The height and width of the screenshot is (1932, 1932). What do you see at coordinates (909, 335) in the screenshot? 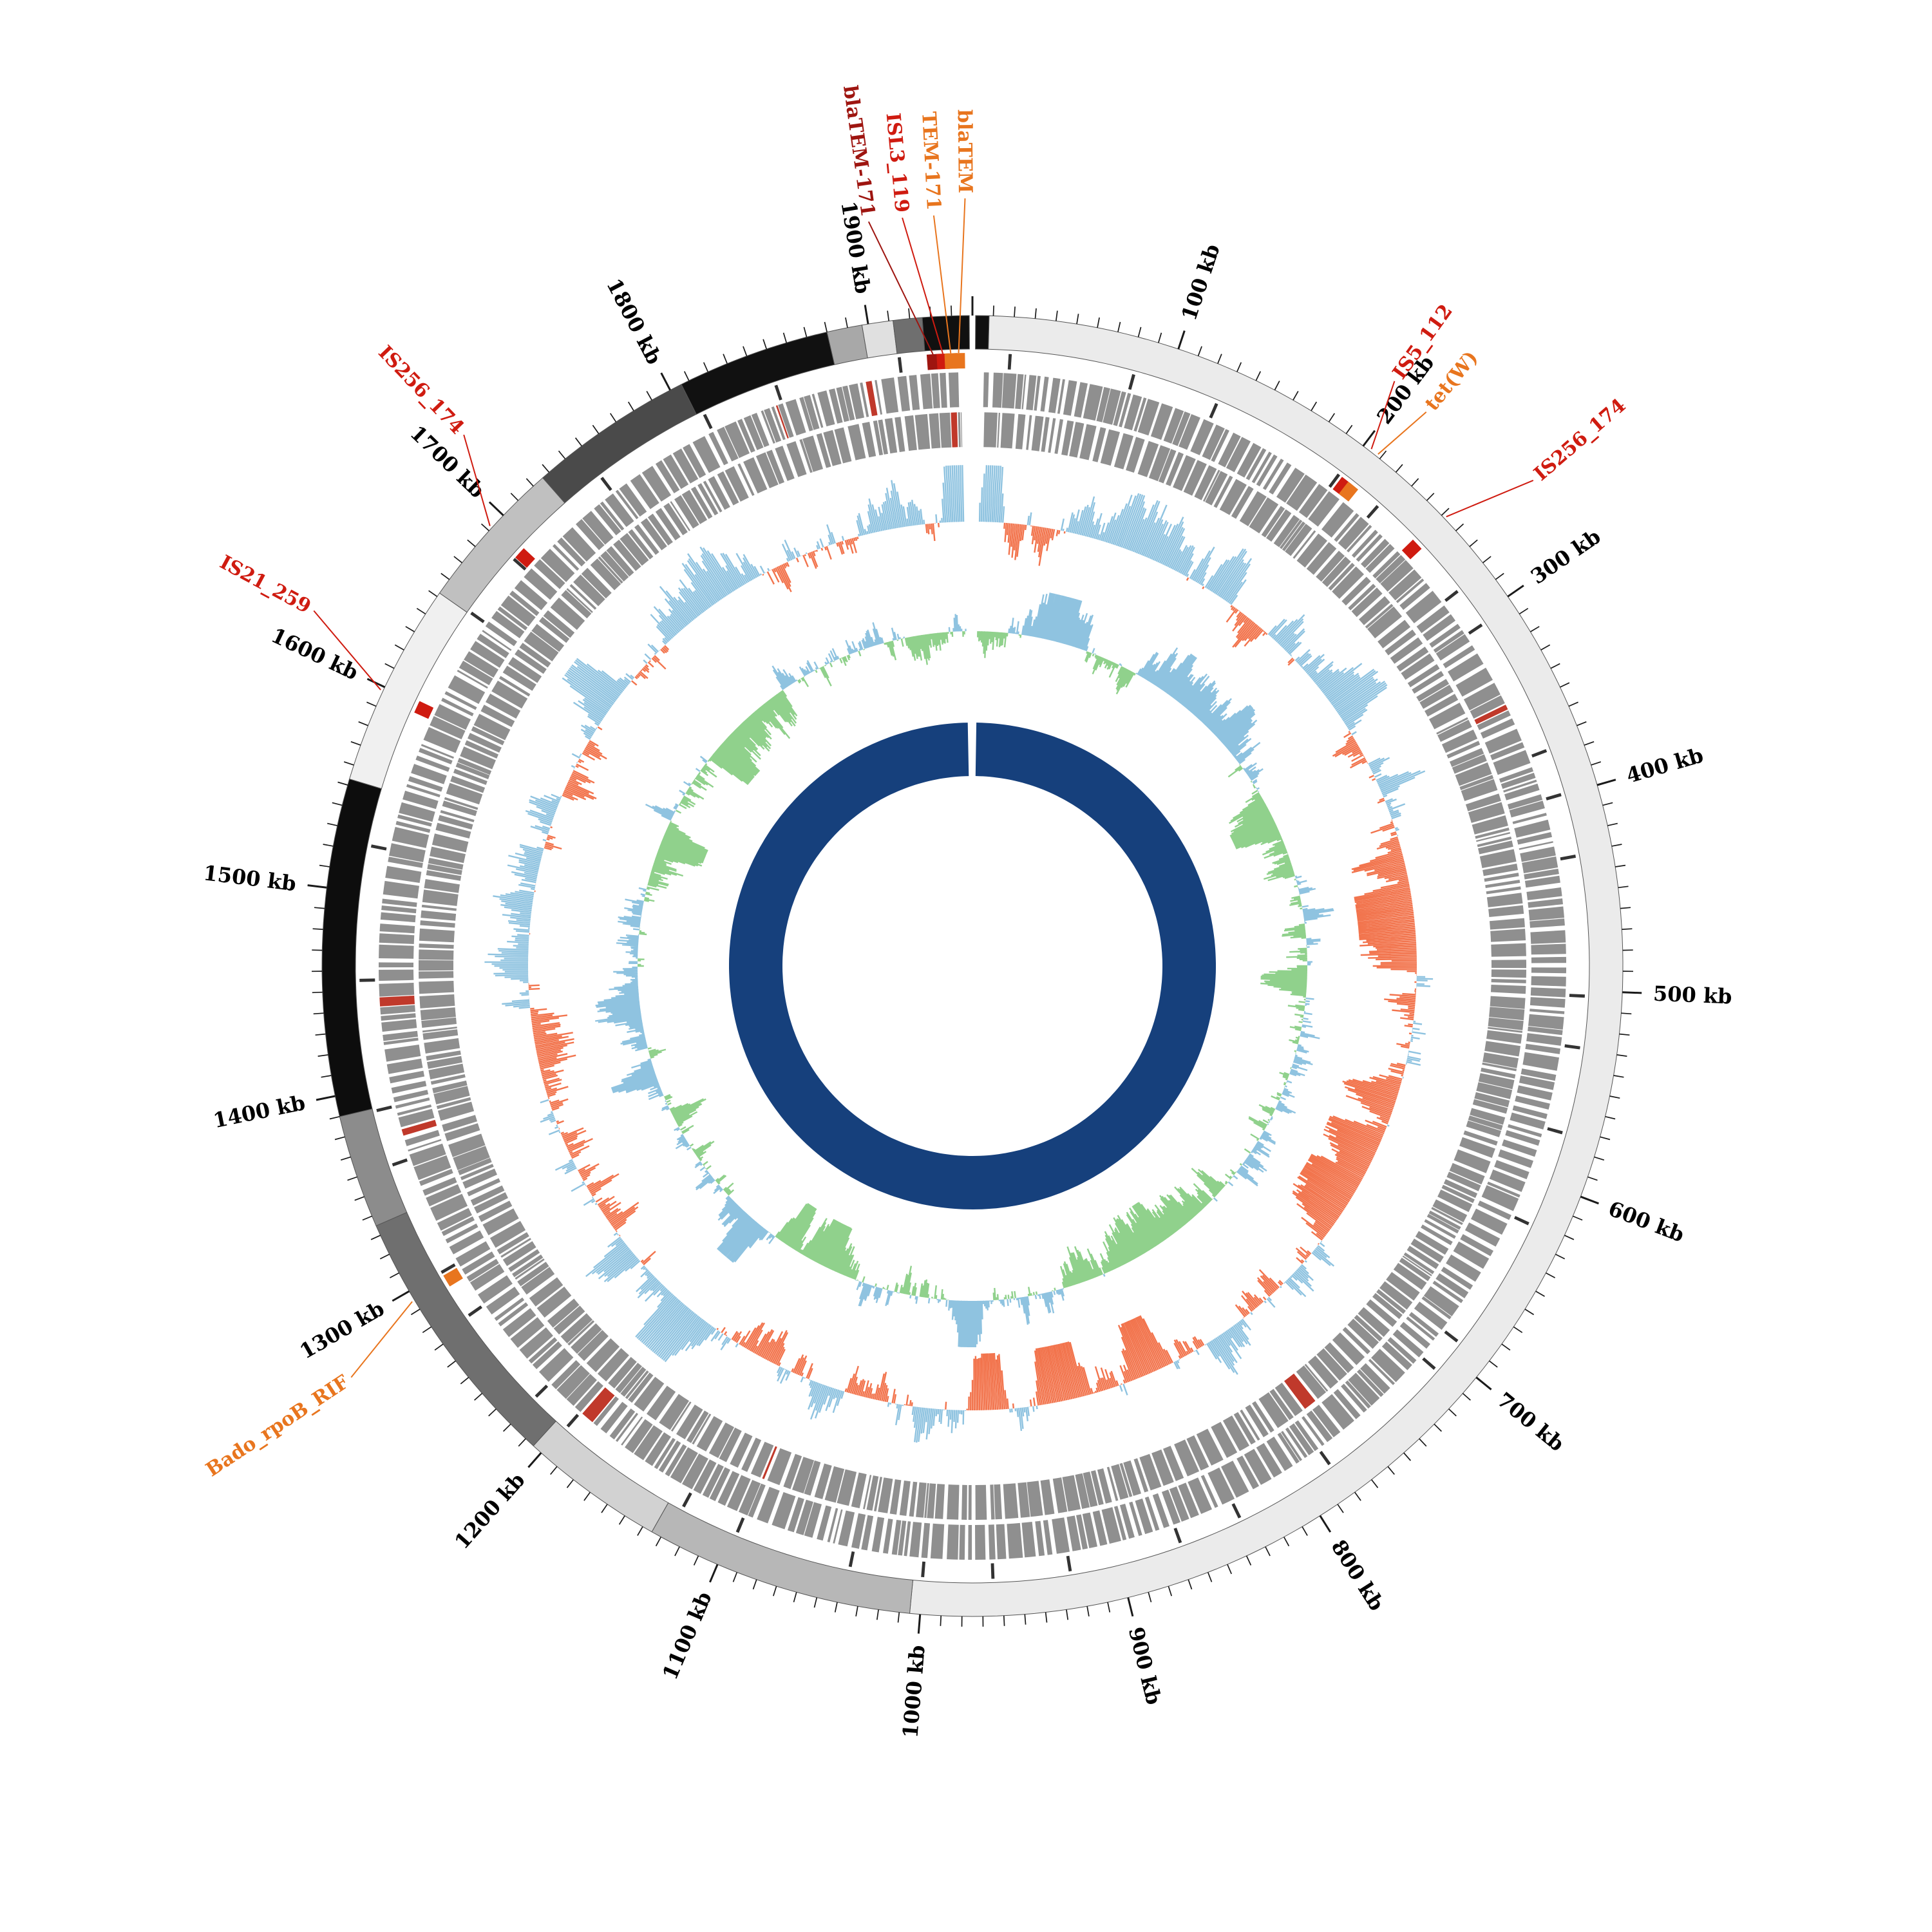
I see `karyotype-segment` at bounding box center [909, 335].